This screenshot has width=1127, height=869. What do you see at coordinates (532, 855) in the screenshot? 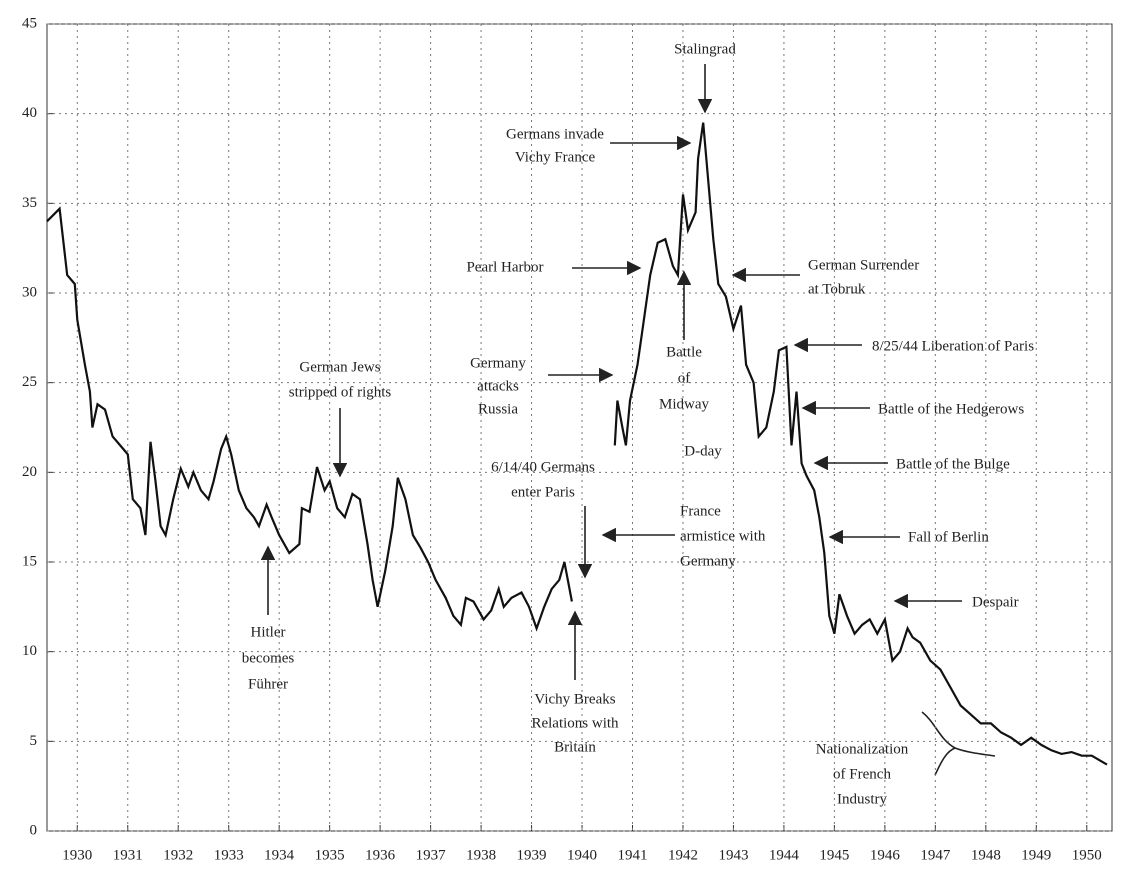
I see `x-tick-label: 1939` at bounding box center [532, 855].